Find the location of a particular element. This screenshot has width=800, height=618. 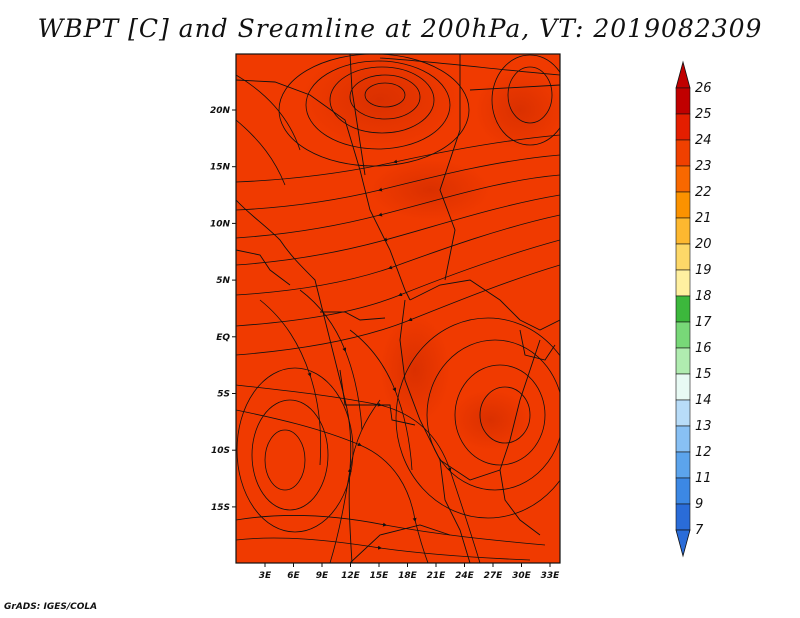

lon-tick-label: 9E is located at coordinates (322, 576).